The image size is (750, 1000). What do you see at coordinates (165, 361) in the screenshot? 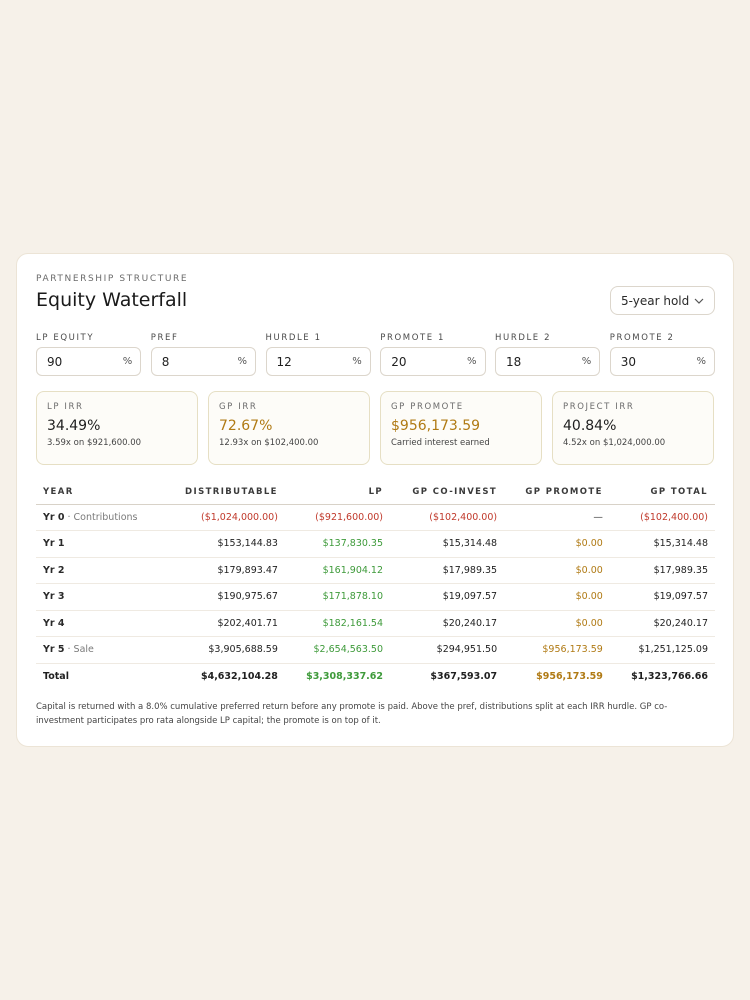
I see `field-value: 8` at bounding box center [165, 361].